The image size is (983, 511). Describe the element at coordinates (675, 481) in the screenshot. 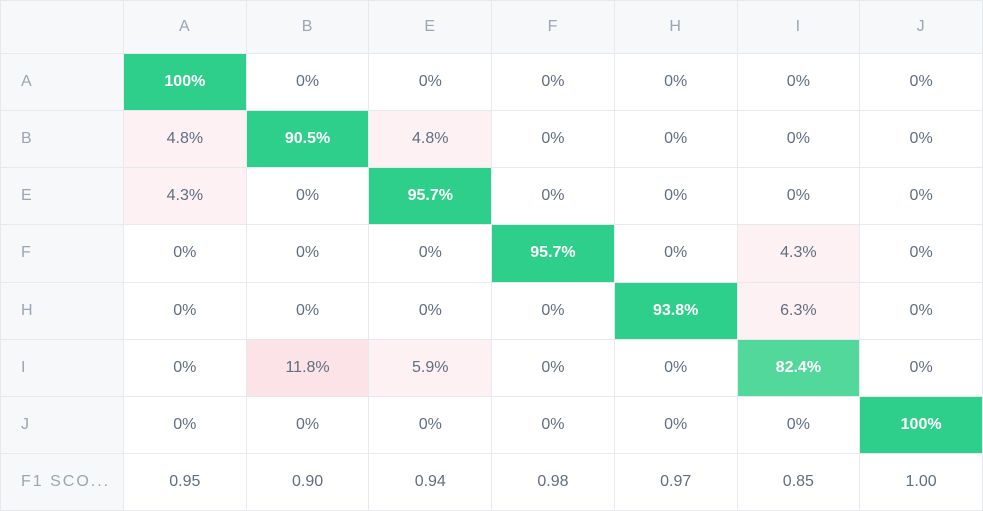

I see `f1-score-cell: 0.97` at that location.